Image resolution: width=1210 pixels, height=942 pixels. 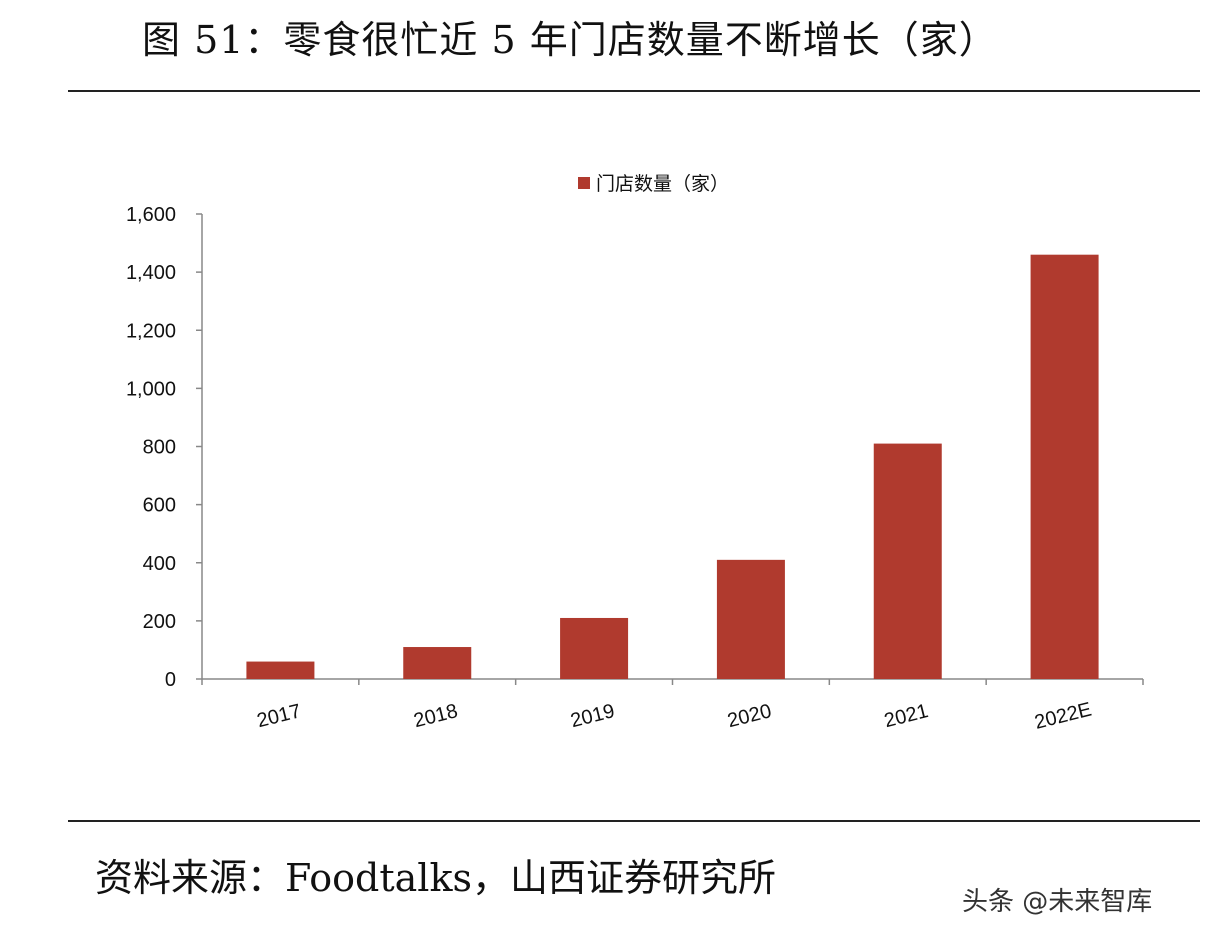 I want to click on legend: 门店数量（家）, so click(x=653, y=184).